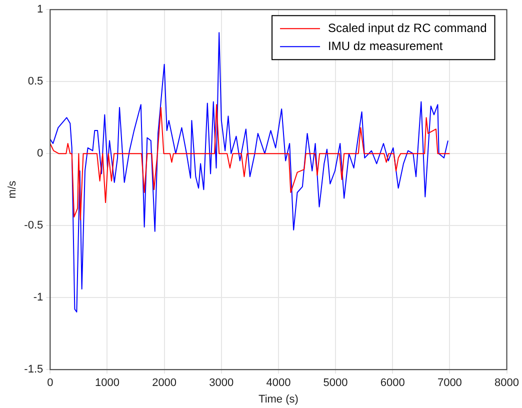 The width and height of the screenshot is (522, 408). Describe the element at coordinates (278, 383) in the screenshot. I see `x-tick-label: 4000` at that location.